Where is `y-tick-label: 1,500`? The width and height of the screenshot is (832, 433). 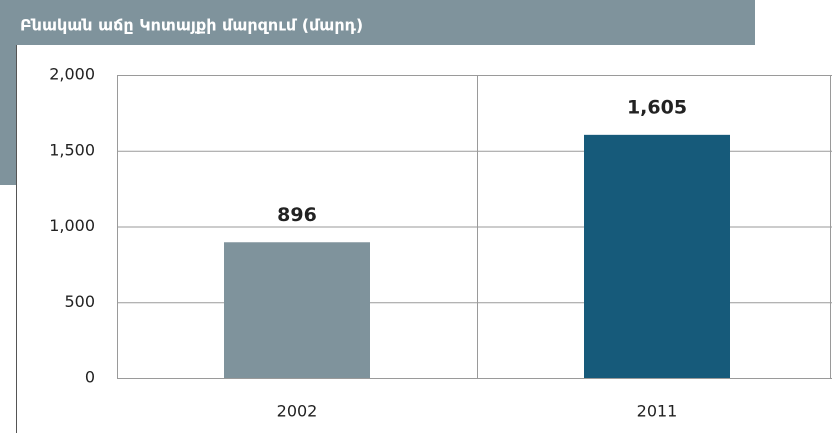 y-tick-label: 1,500 is located at coordinates (72, 149).